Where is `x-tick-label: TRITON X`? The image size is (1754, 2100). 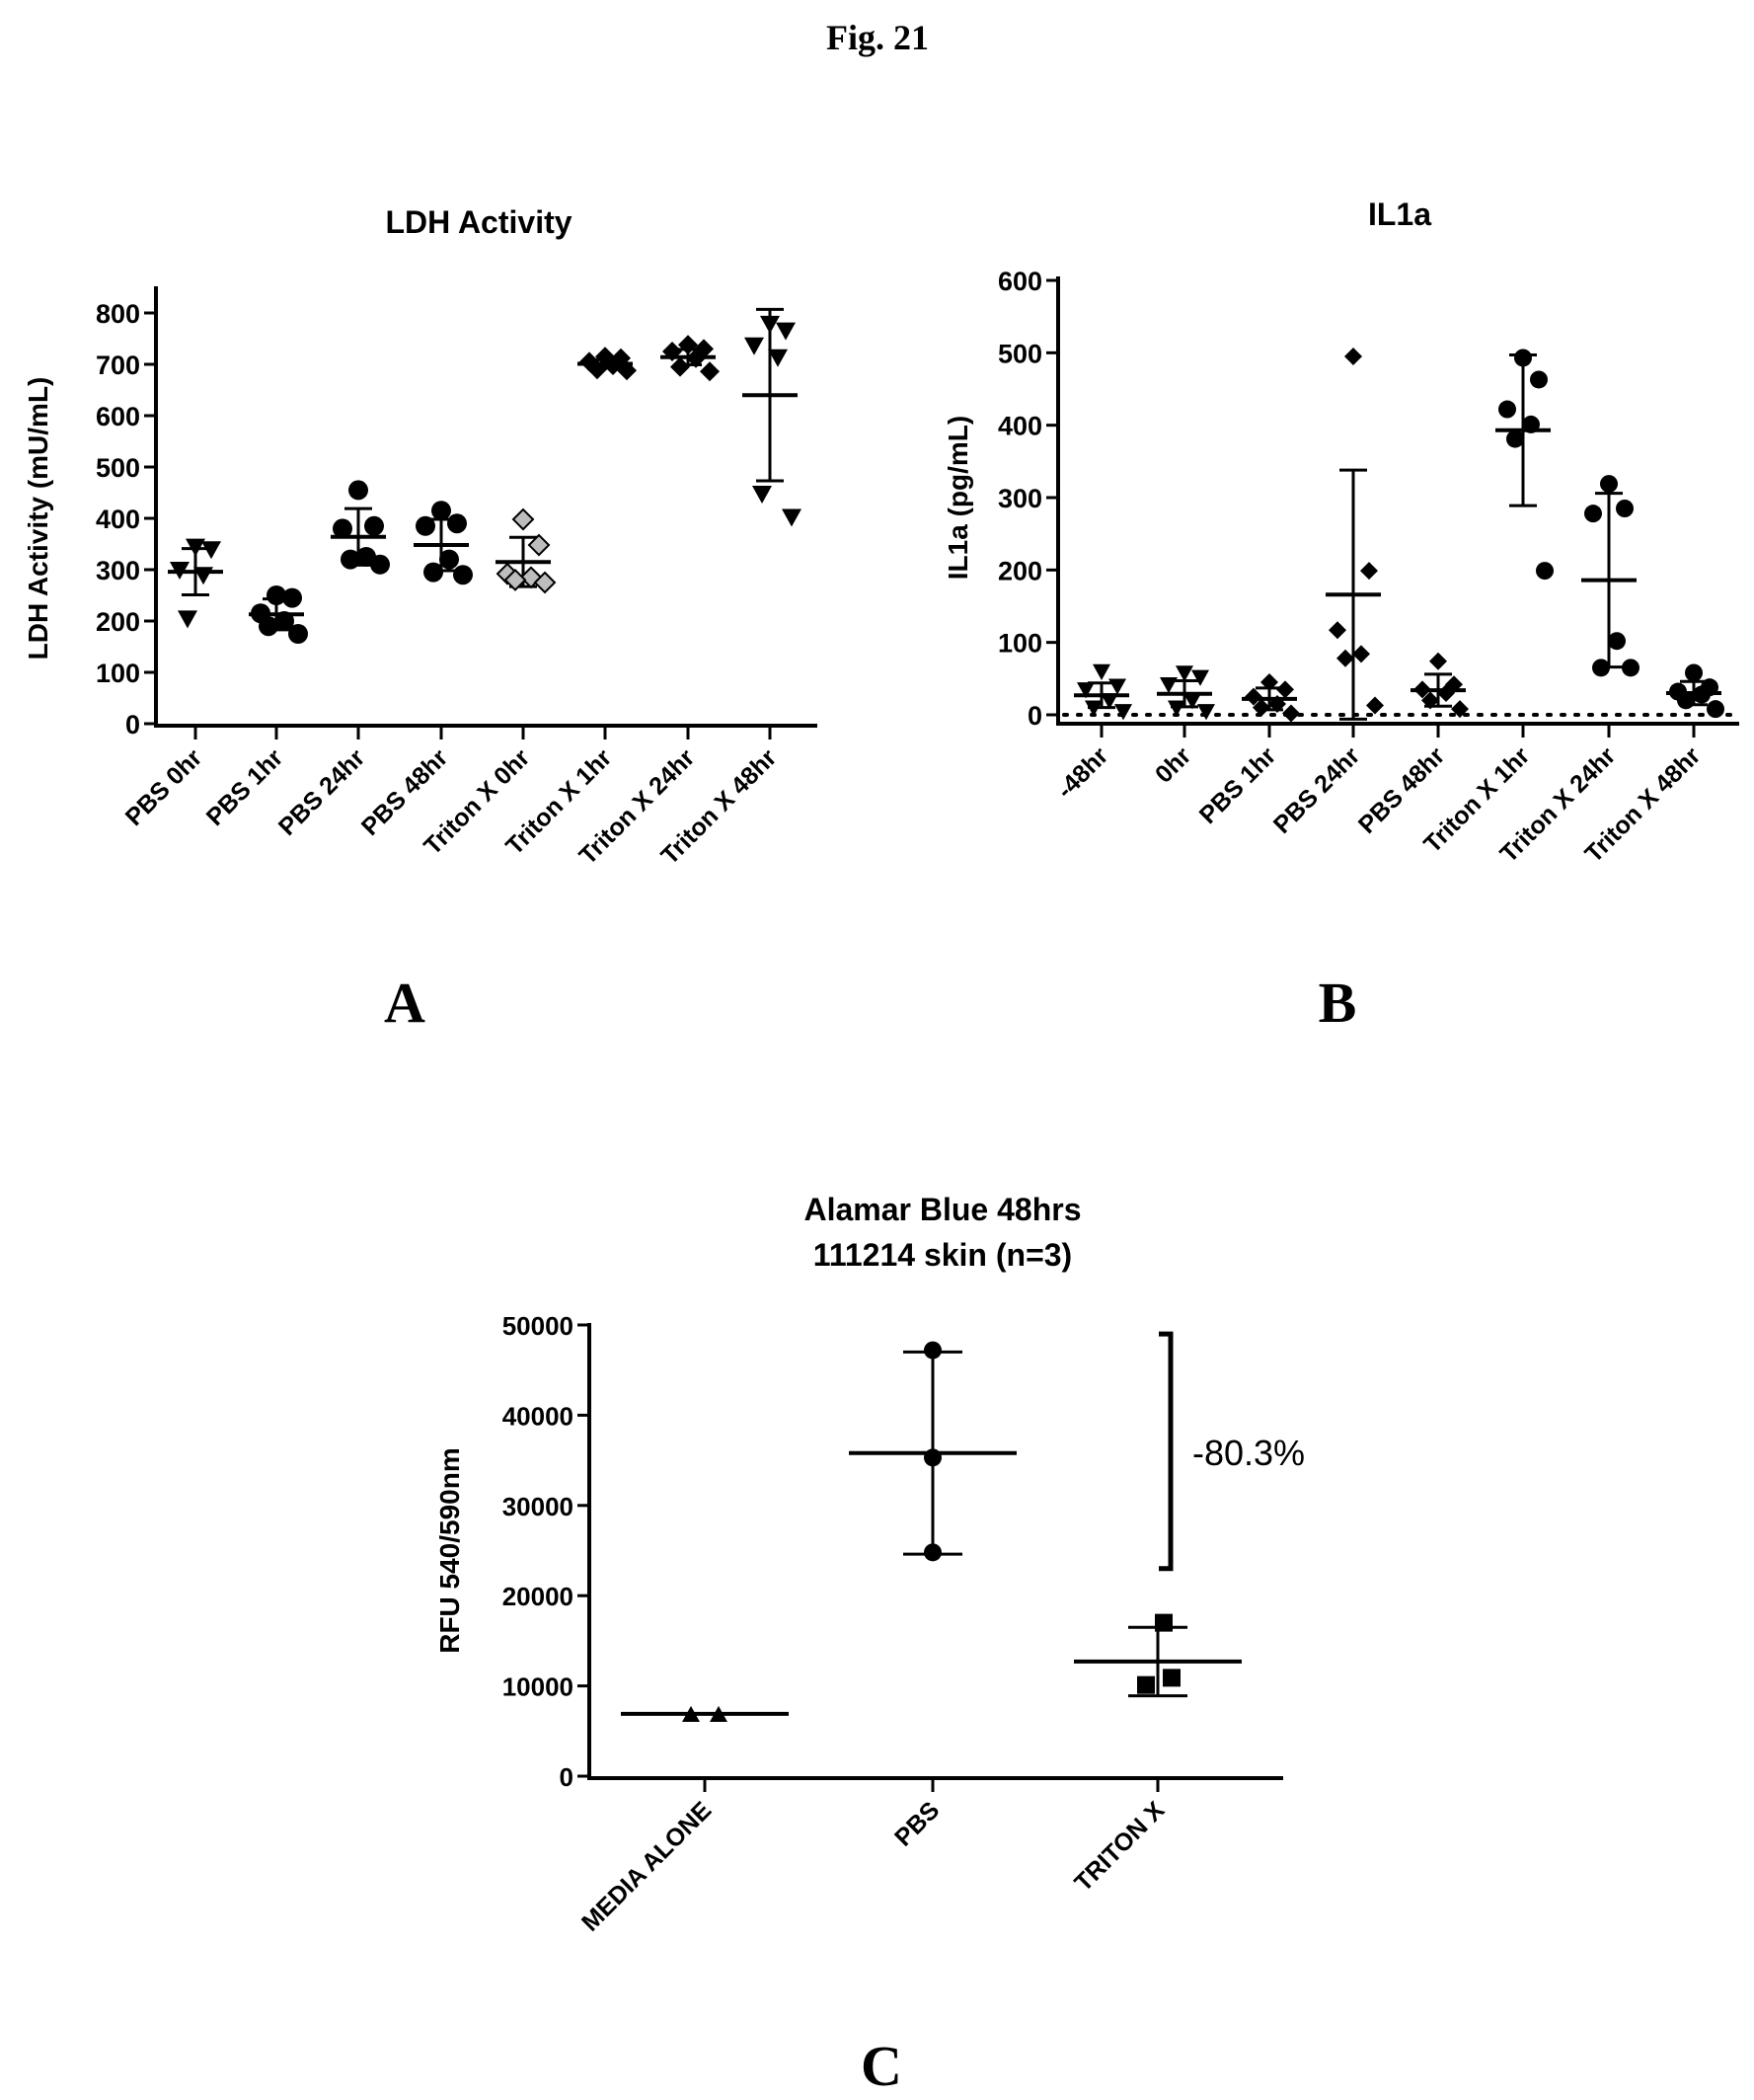 x-tick-label: TRITON X is located at coordinates (1119, 1847).